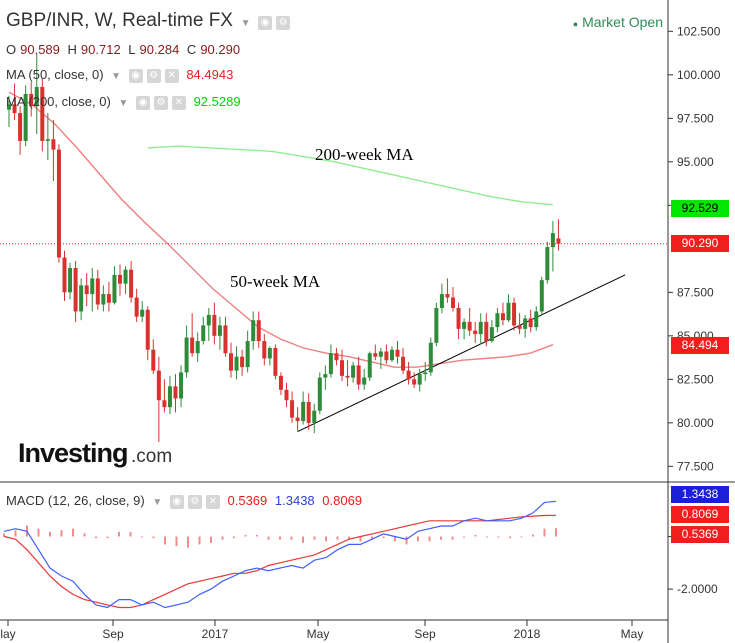  I want to click on signal-price-tag: 0.8069, so click(700, 514).